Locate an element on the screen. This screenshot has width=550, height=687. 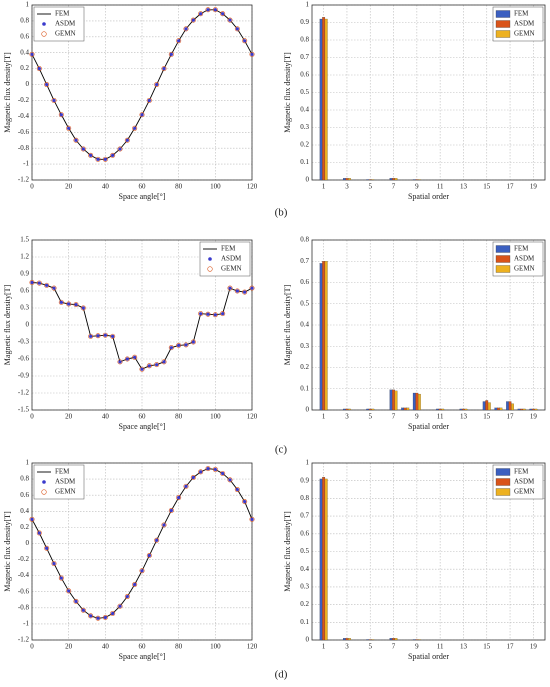
x-tick-label: 15 is located at coordinates (487, 647).